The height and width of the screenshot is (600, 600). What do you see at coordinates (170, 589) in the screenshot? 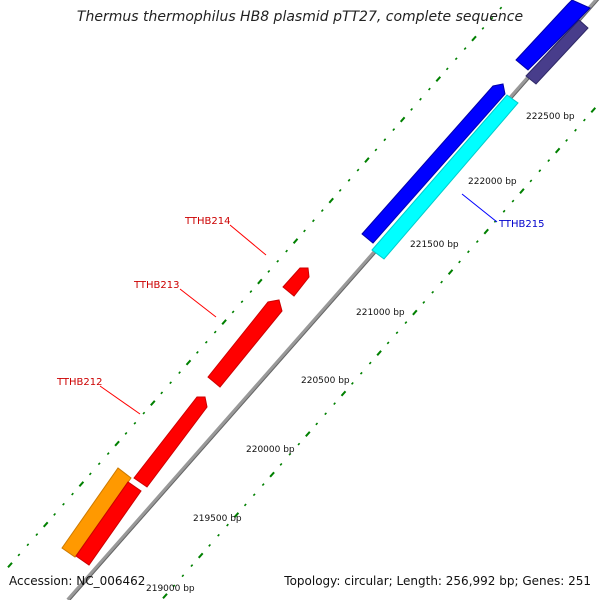
I see `tick-label: 219000 bp` at bounding box center [170, 589].